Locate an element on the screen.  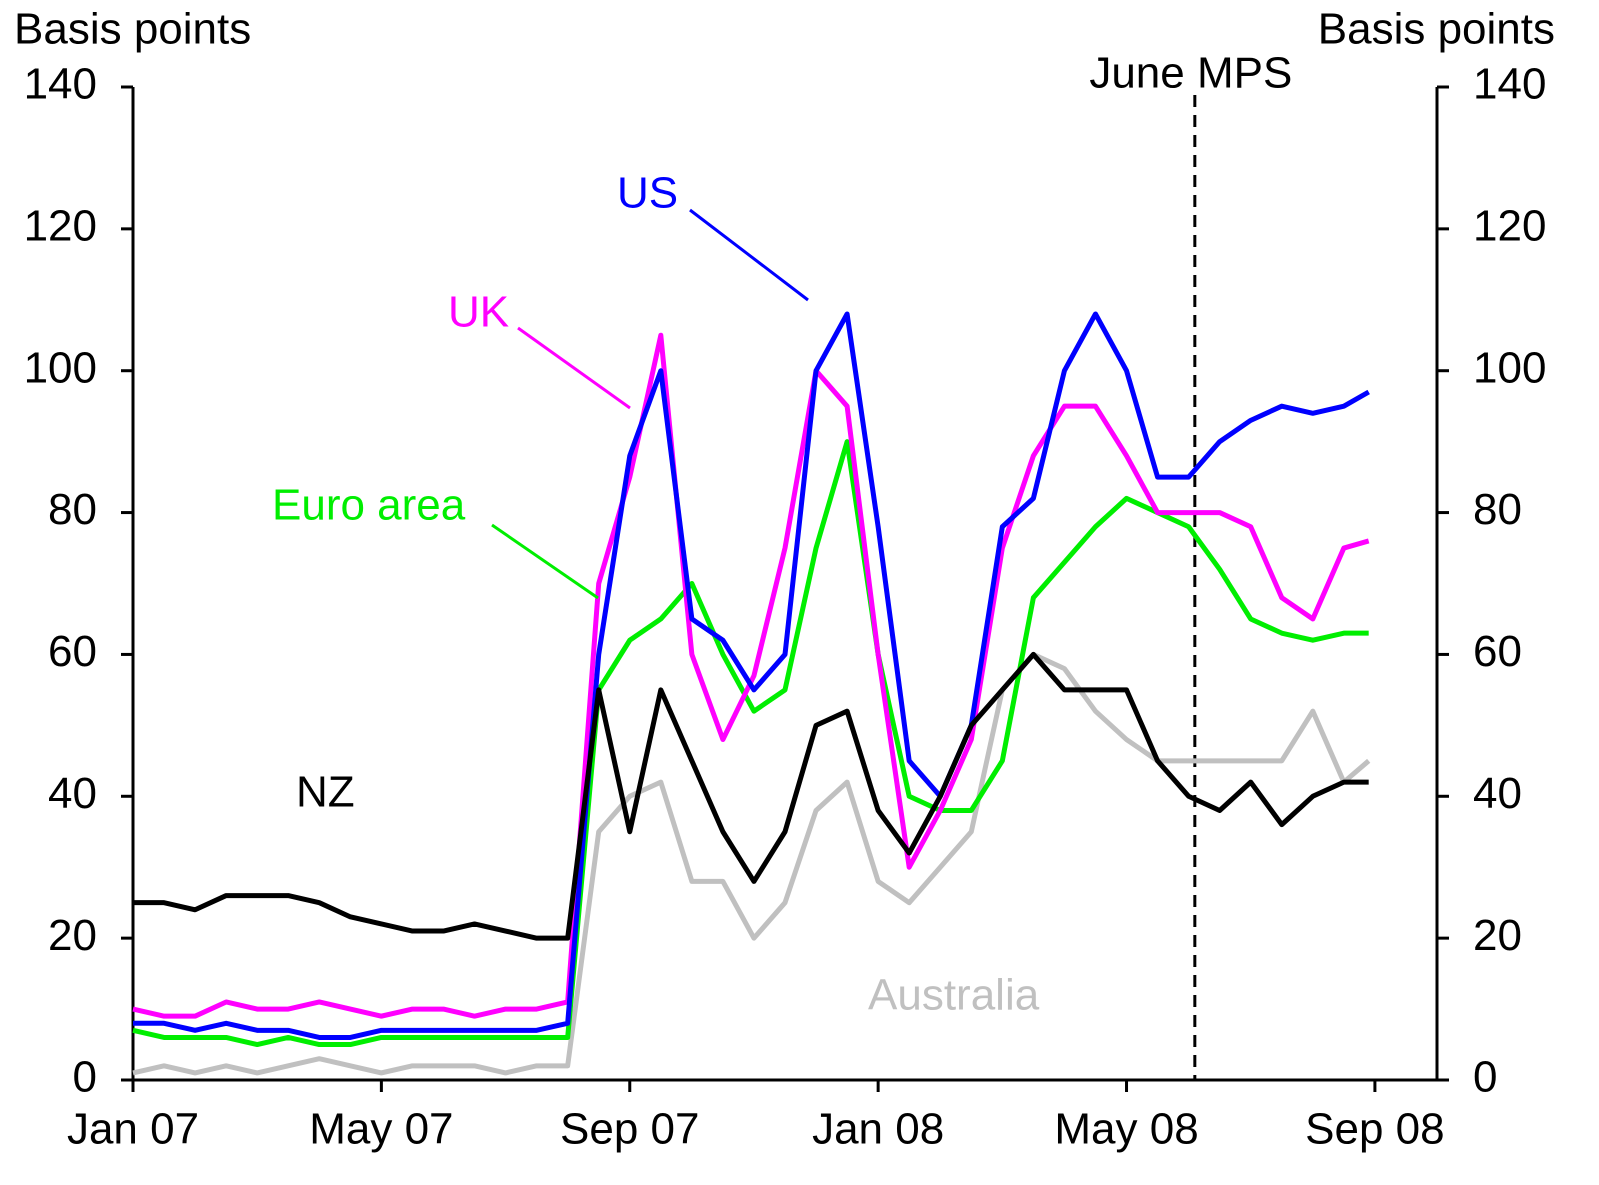
y-tick-label: 0 is located at coordinates (85, 1077).